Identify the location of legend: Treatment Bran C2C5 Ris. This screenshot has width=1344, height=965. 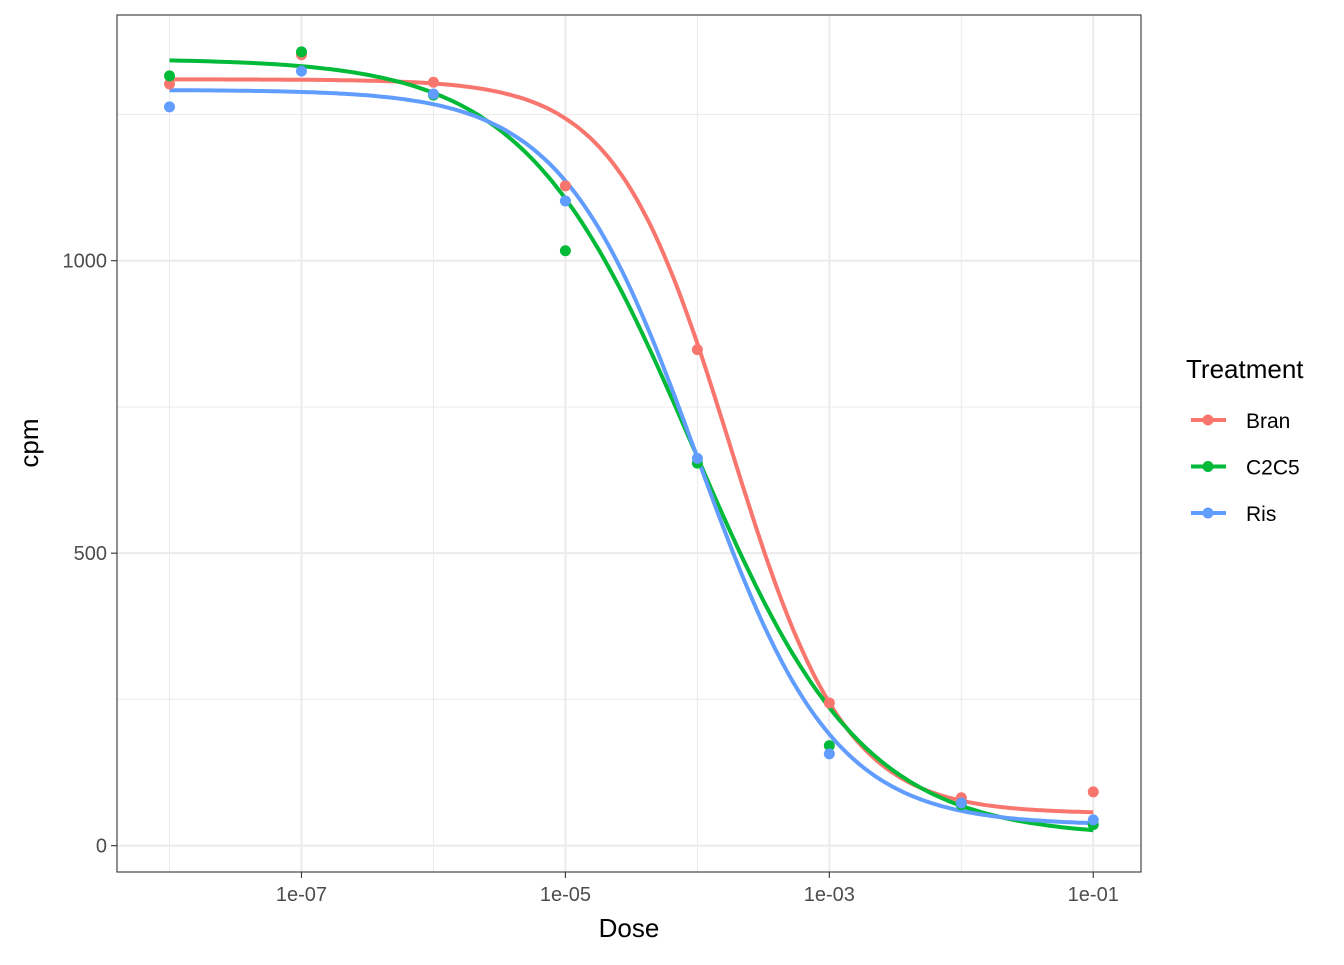
(1245, 440).